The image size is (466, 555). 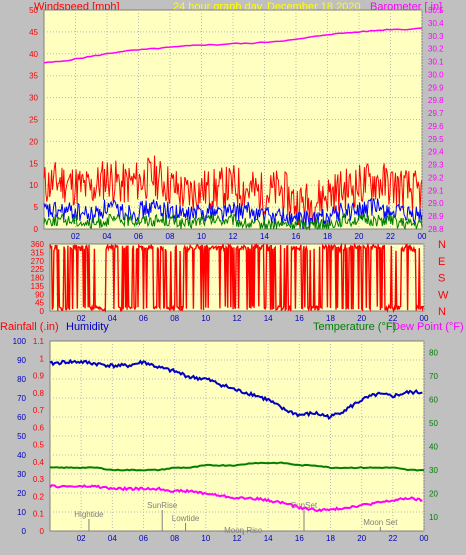 I want to click on direction-tick-label: 135, so click(x=38, y=286).